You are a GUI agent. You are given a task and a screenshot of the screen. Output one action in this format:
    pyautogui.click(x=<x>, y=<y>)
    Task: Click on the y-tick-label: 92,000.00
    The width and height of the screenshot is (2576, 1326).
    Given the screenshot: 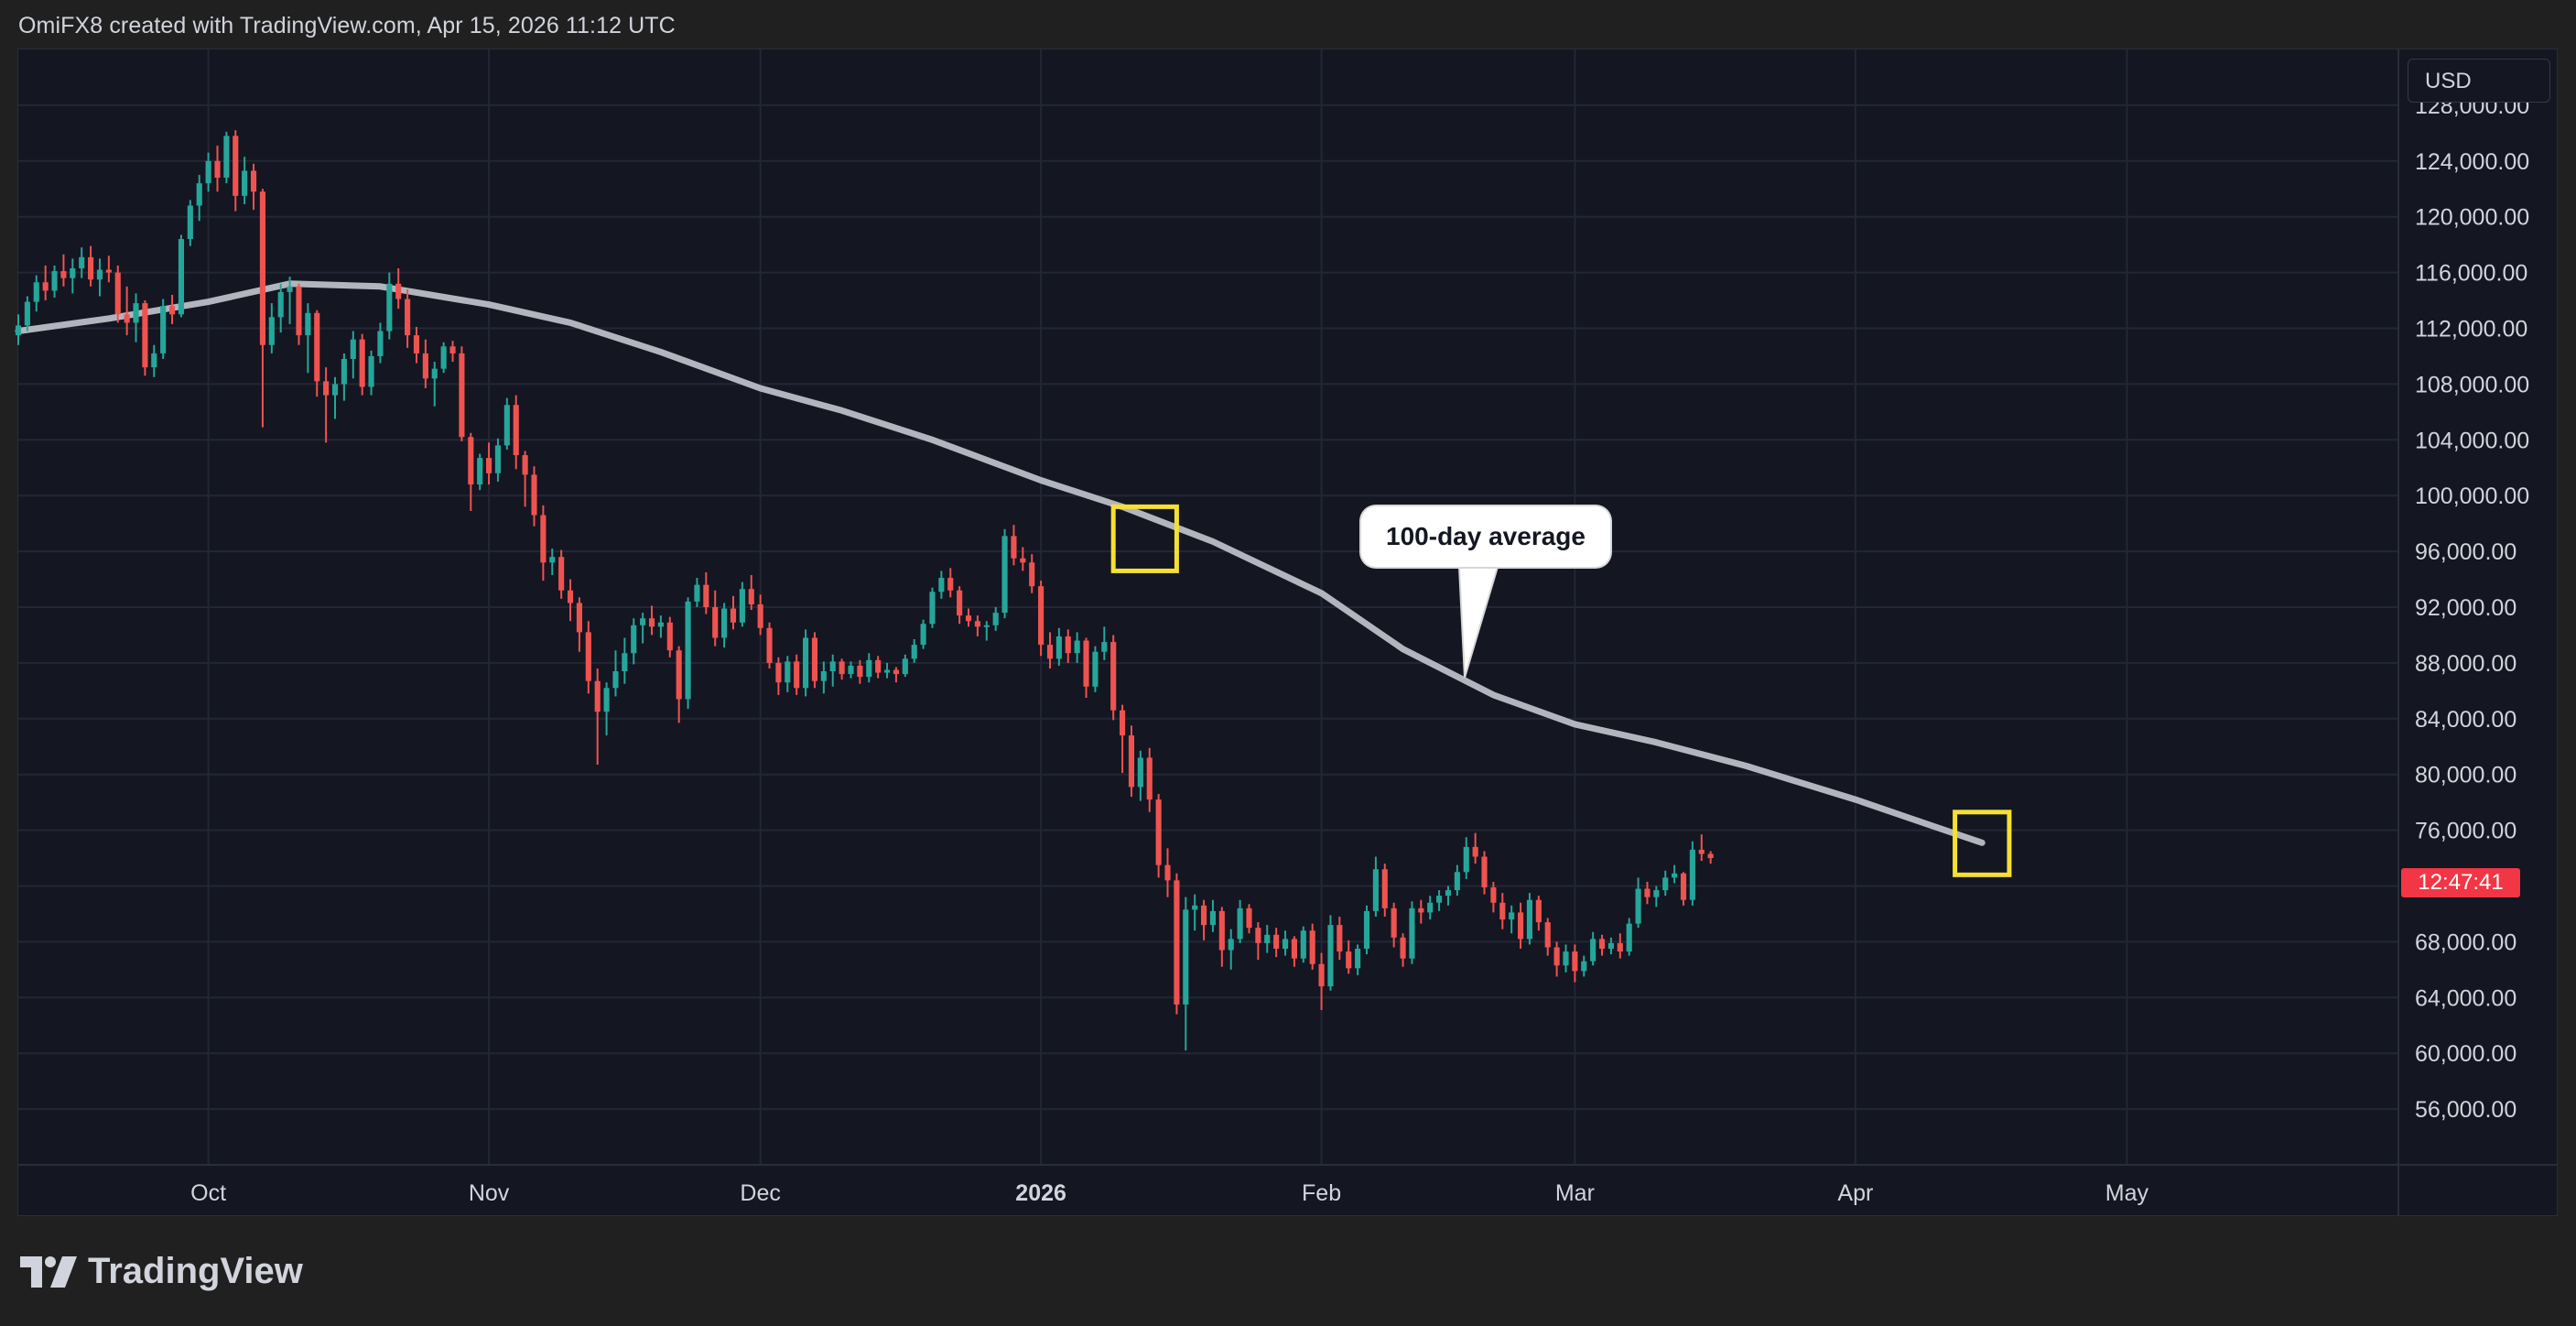 What is the action you would take?
    pyautogui.click(x=2466, y=608)
    